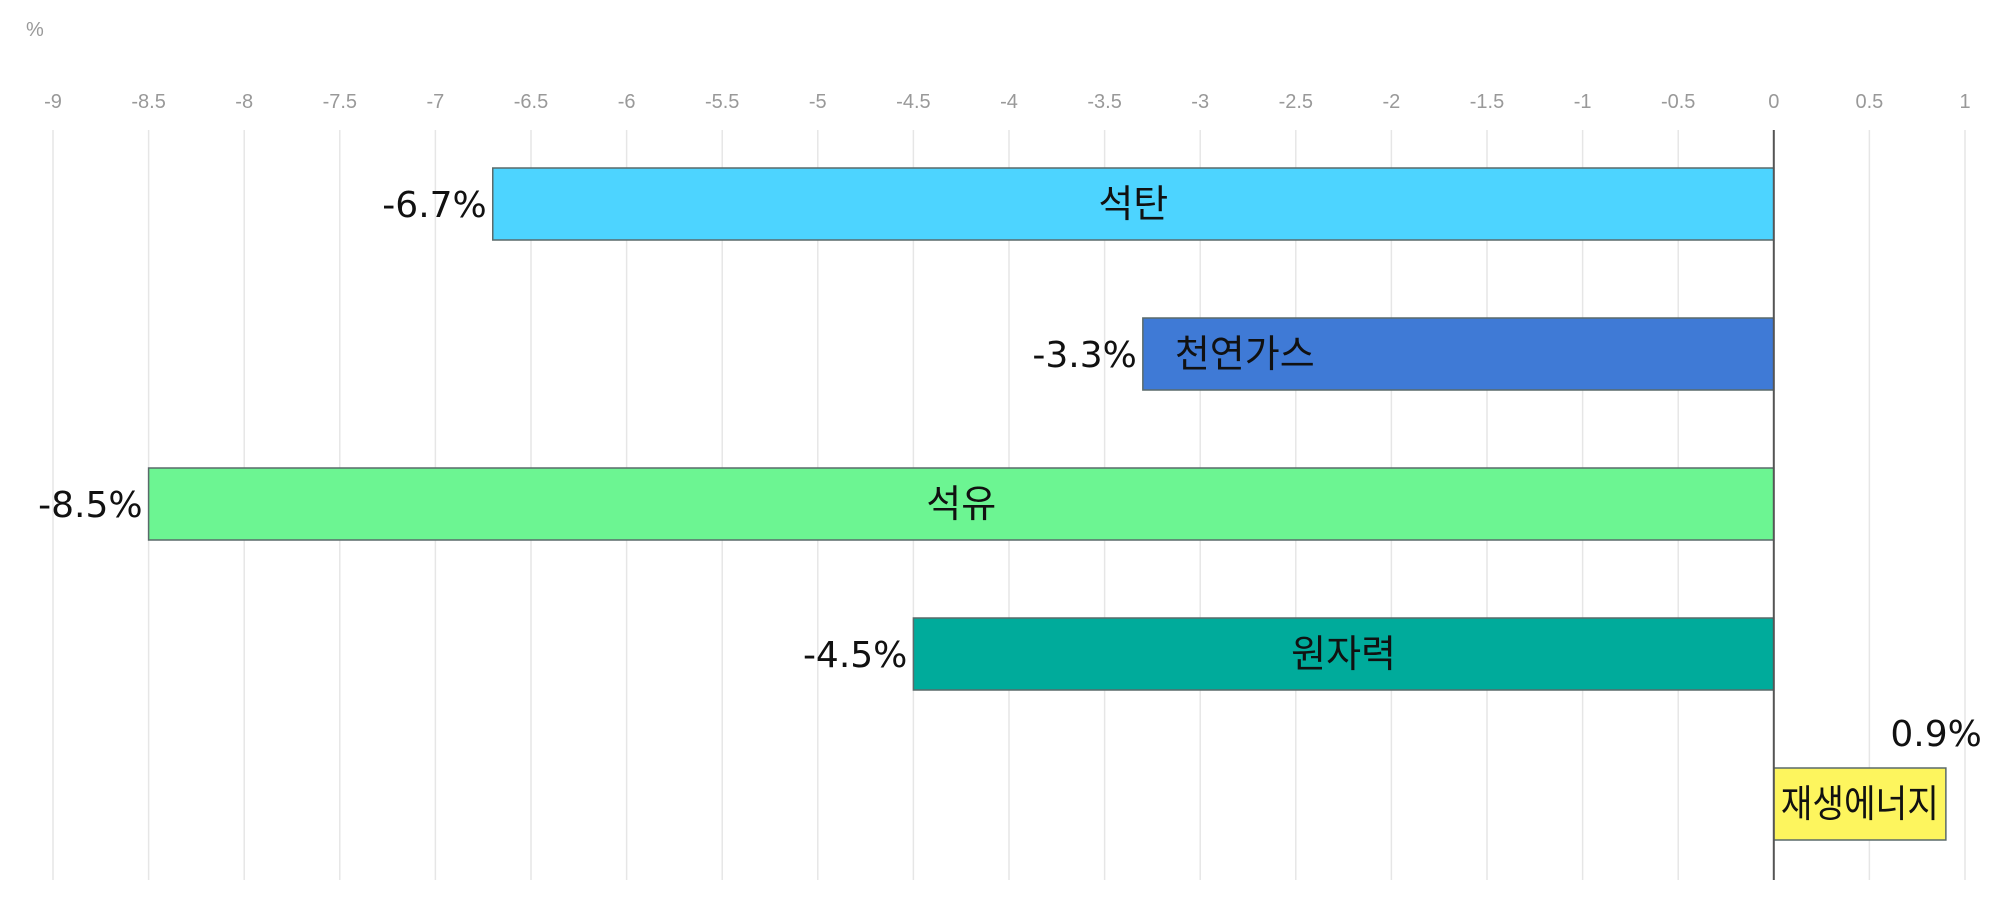  Describe the element at coordinates (53, 102) in the screenshot. I see `x-tick-label: -9` at that location.